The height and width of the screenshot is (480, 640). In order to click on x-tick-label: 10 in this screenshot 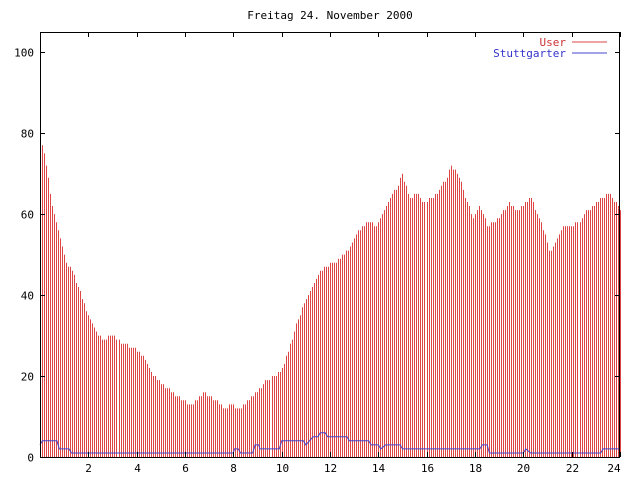, I will do `click(282, 468)`.